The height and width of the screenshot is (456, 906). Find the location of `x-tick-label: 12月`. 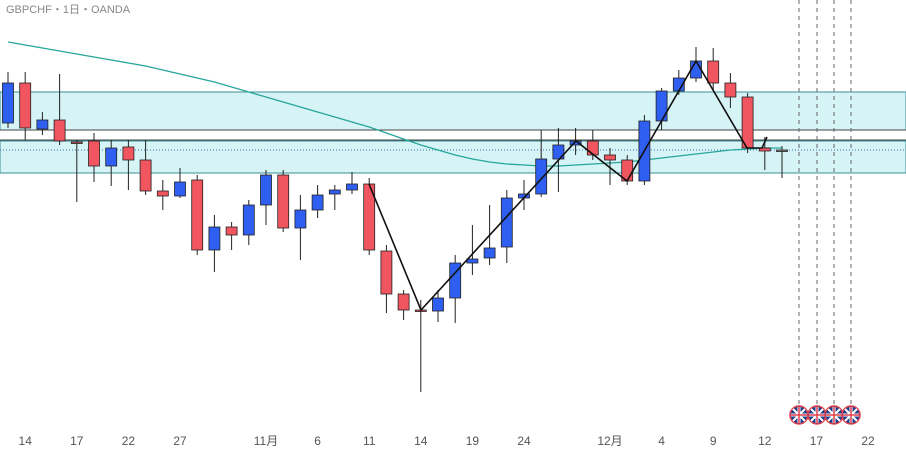

x-tick-label: 12月 is located at coordinates (609, 441).